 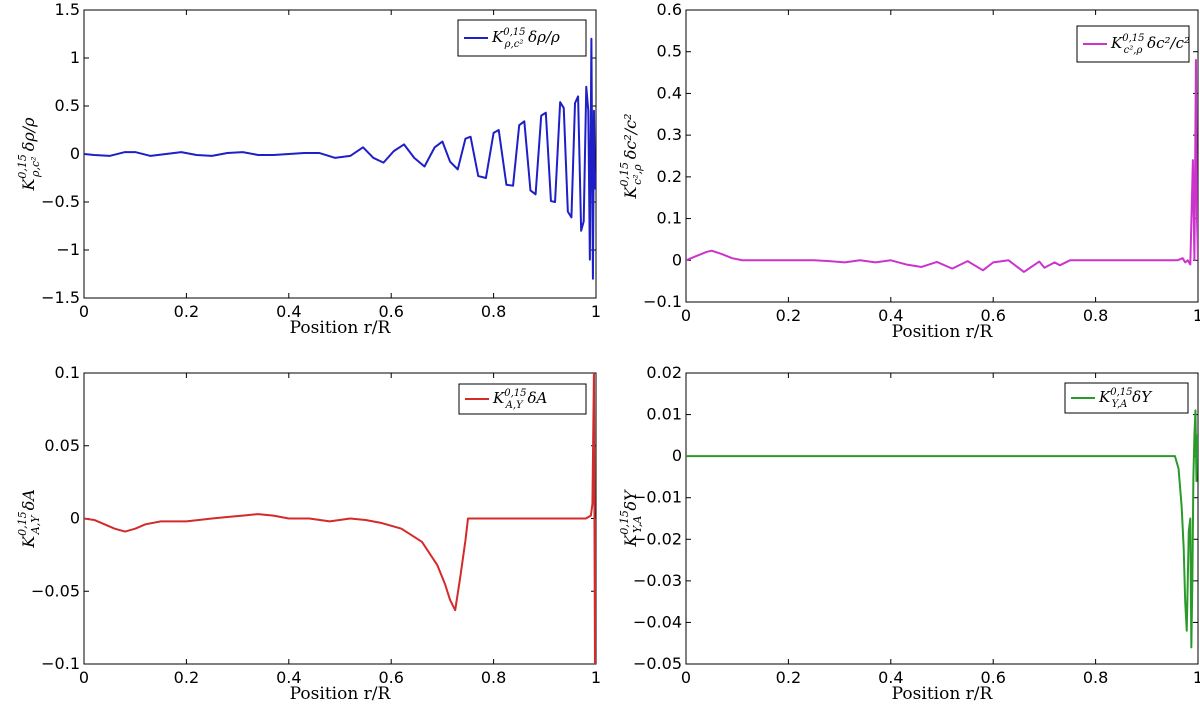 I want to click on legend-entry: K0,15 c²,ρ δc²/c², so click(x=1150, y=44).